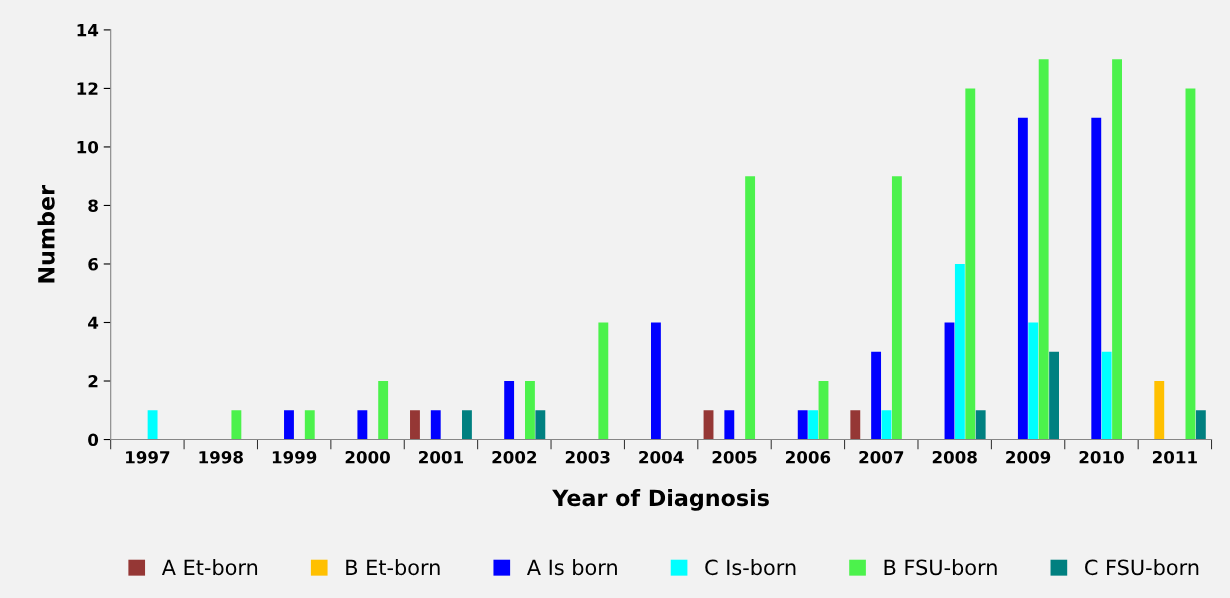  I want to click on legend-label: C FSU-born, so click(1142, 567).